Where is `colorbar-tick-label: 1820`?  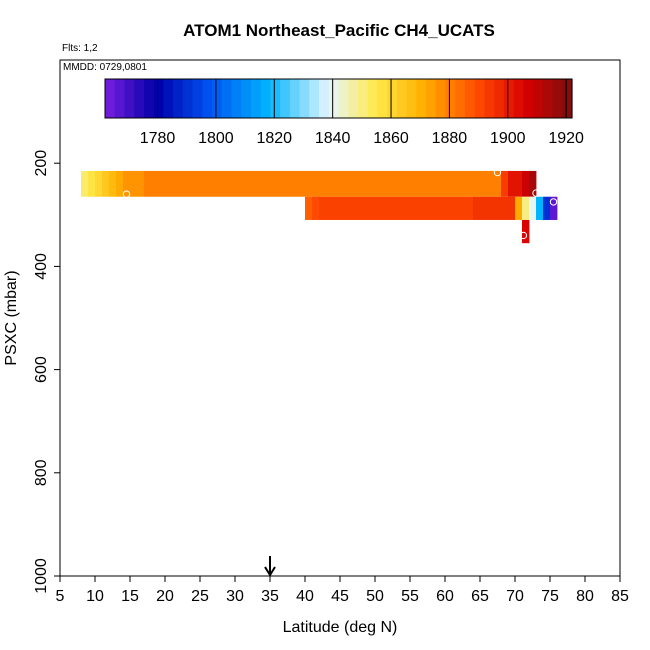 colorbar-tick-label: 1820 is located at coordinates (274, 138).